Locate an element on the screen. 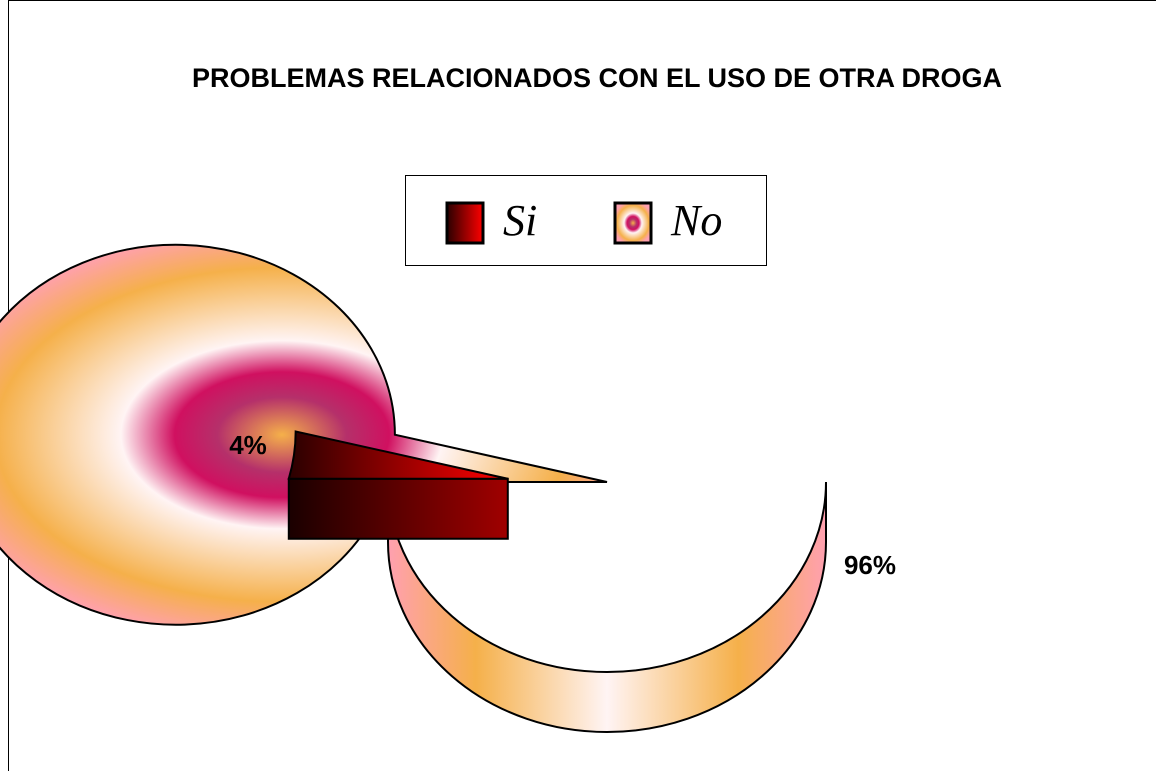  legend-label: No is located at coordinates (696, 220).